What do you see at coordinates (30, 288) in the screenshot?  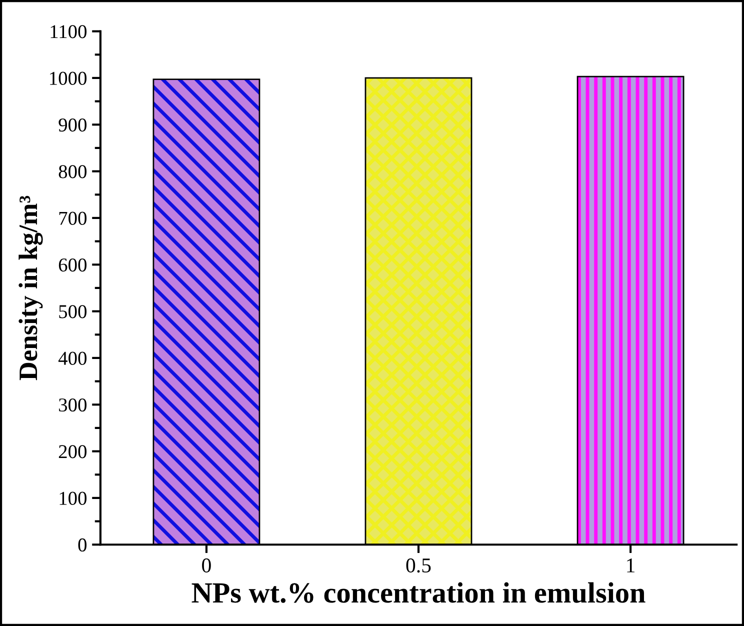 I see `y-axis-title: Density in kg/m³` at bounding box center [30, 288].